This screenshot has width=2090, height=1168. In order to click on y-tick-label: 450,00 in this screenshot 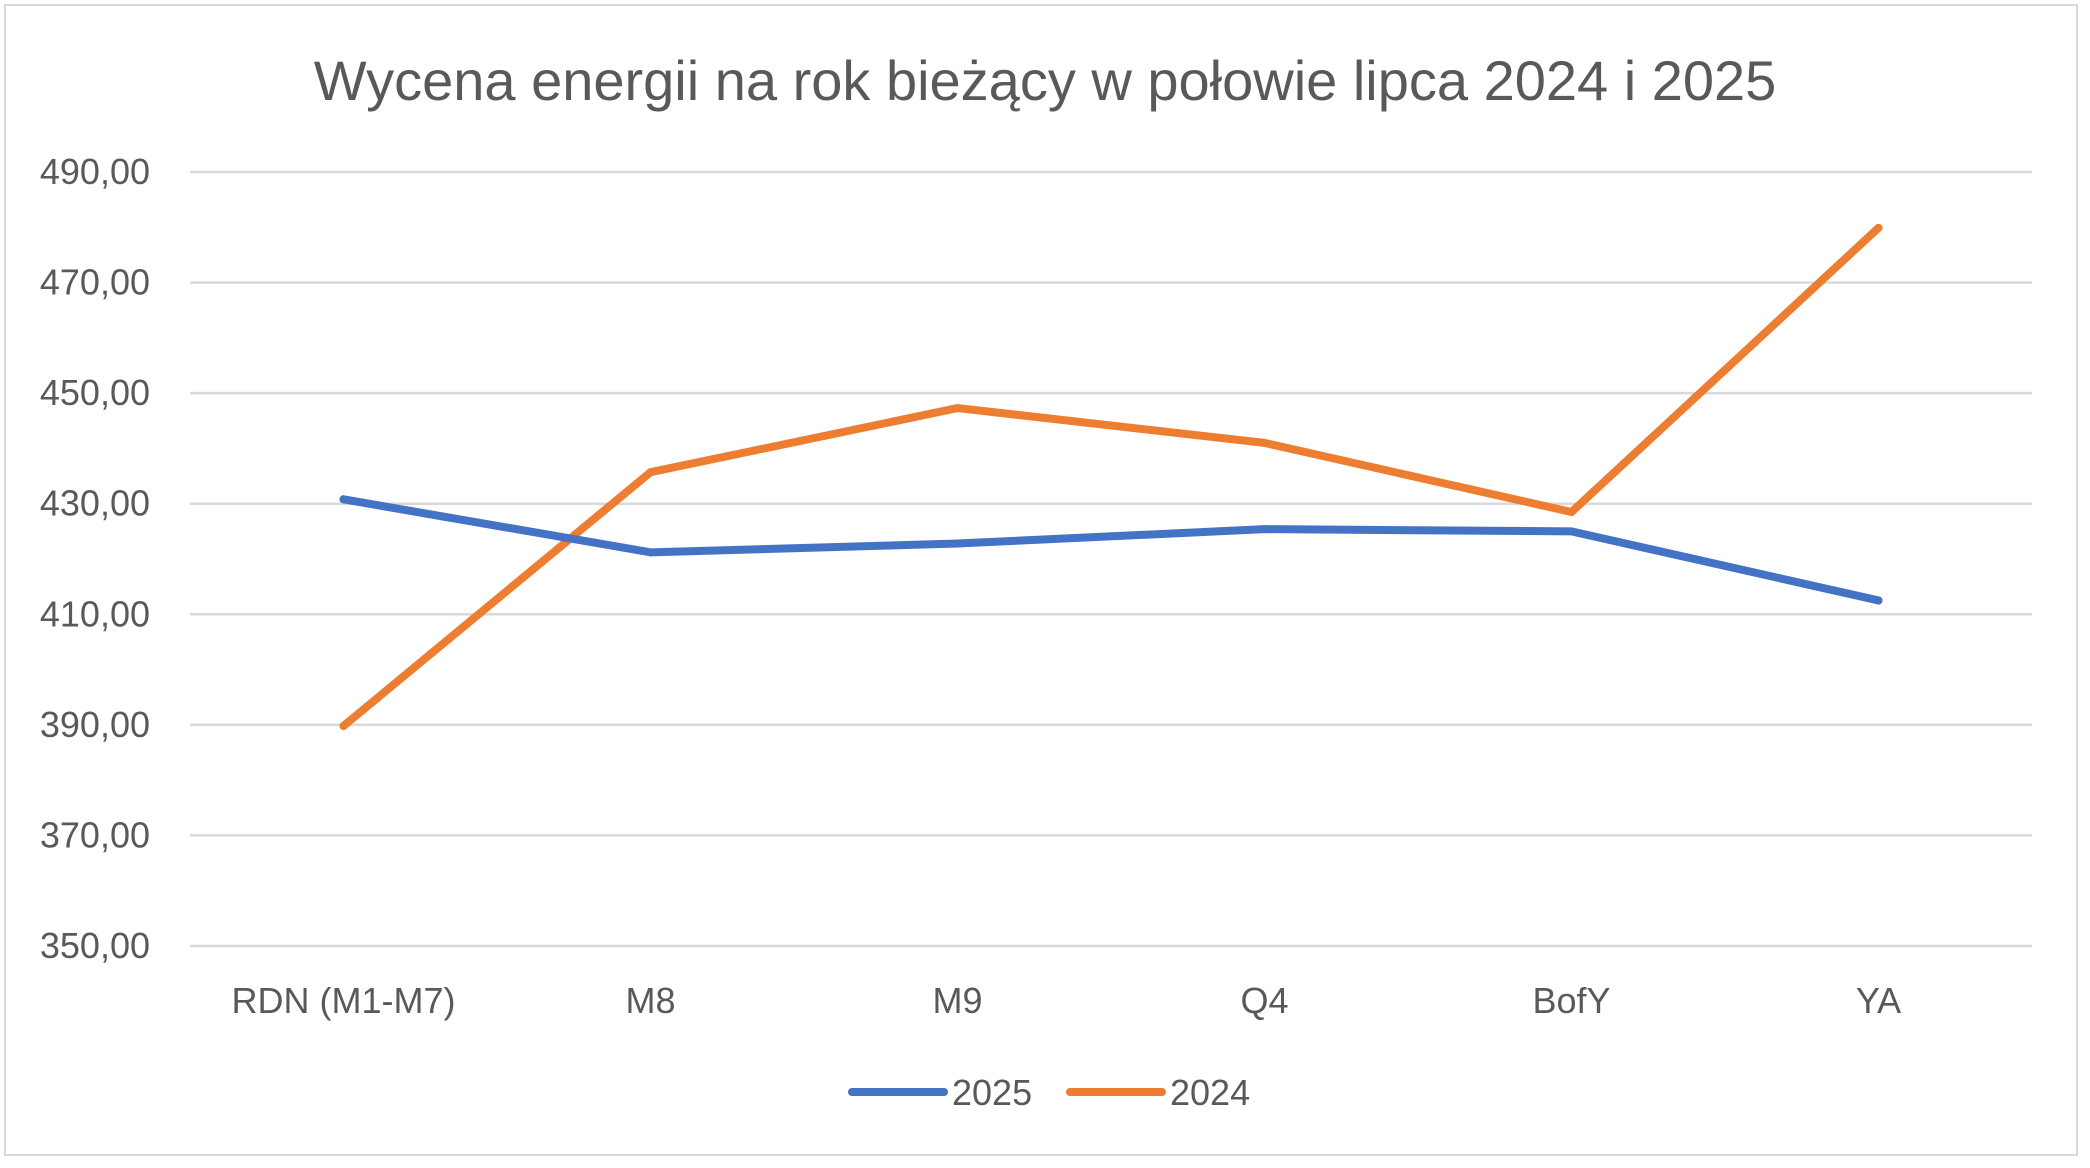, I will do `click(95, 392)`.